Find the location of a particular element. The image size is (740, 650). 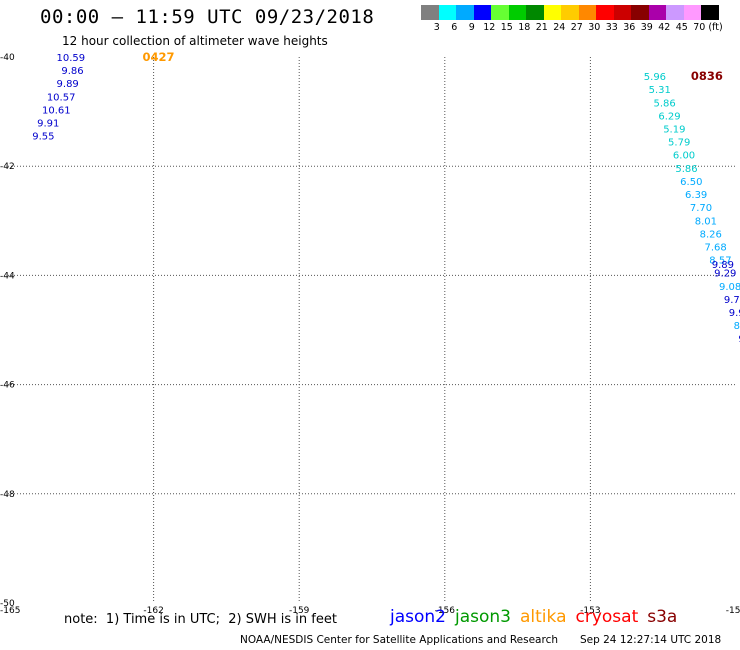

legend-labels: 3 6 9 12 15 18 21 24 27 30 33 36 39 42 45 70 (ft) is located at coordinates (580, 29).